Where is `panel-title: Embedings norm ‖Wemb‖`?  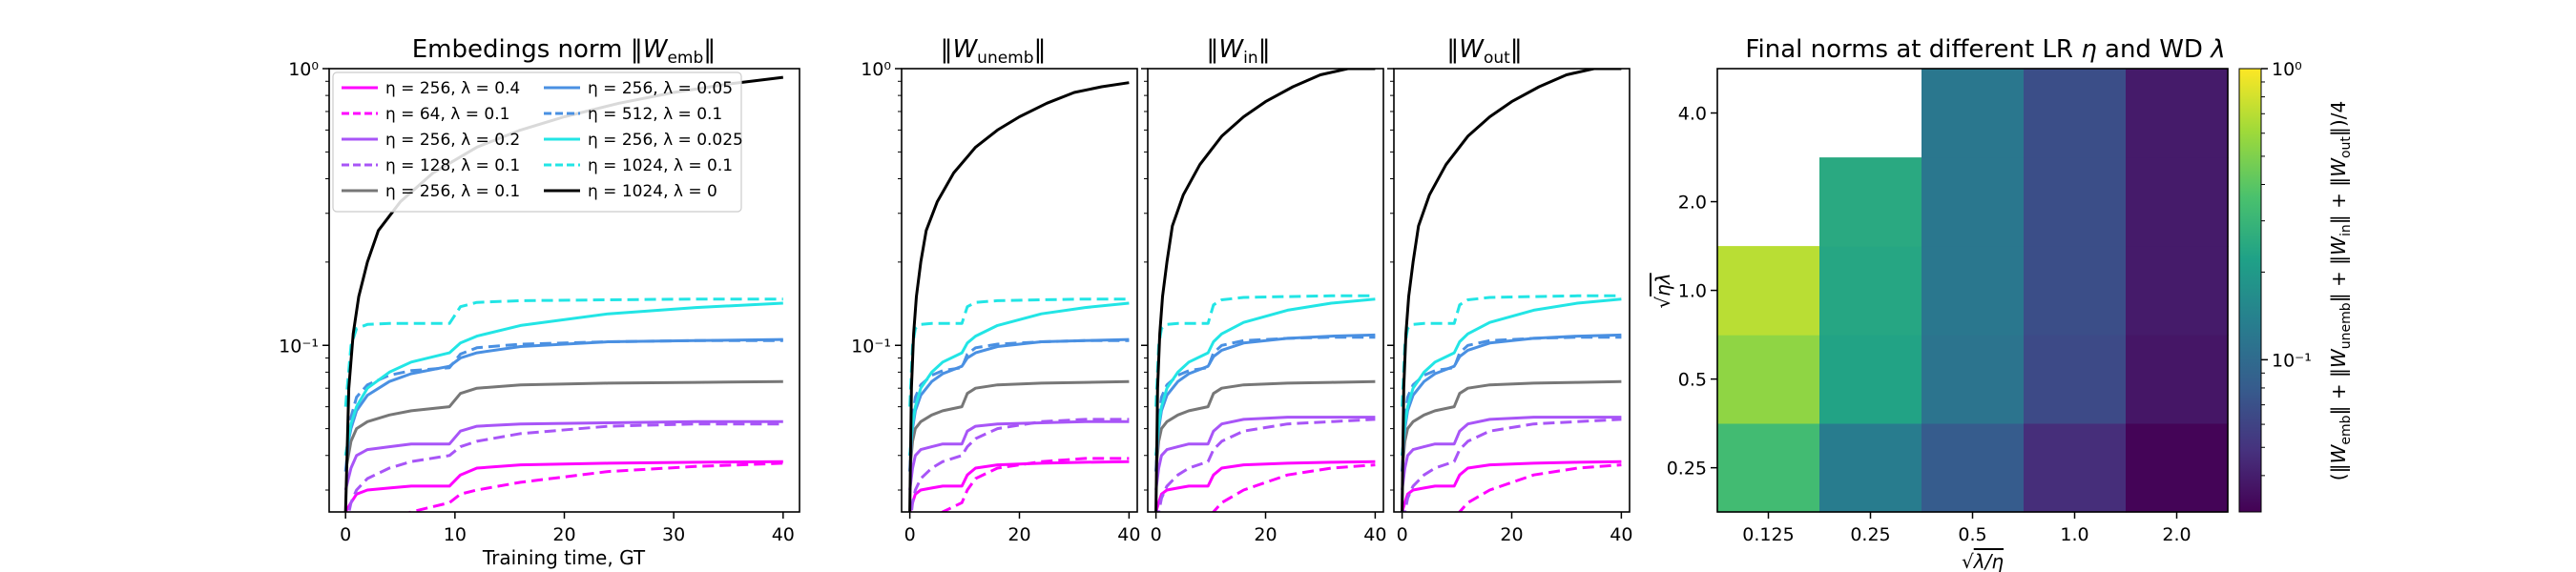
panel-title: Embedings norm ‖Wemb‖ is located at coordinates (564, 51).